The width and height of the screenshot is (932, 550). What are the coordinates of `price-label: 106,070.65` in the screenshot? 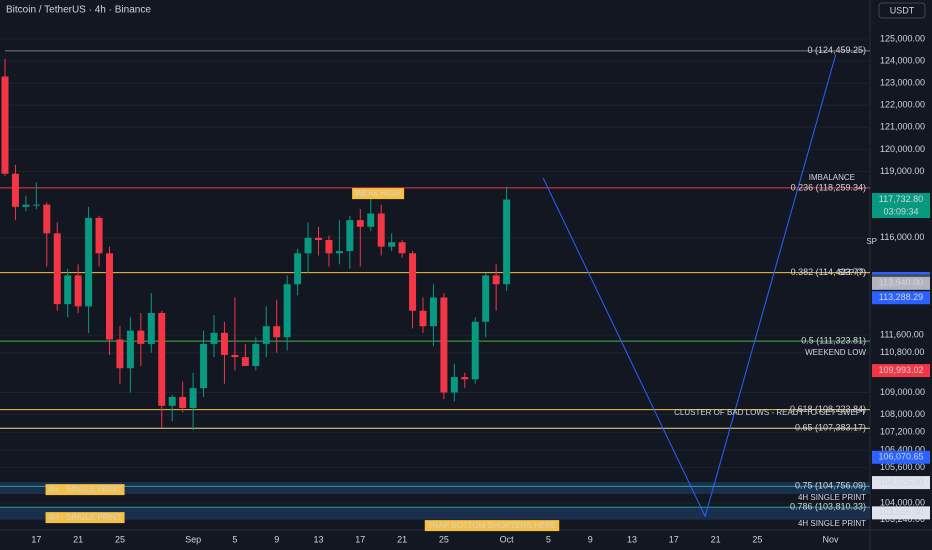 It's located at (900, 457).